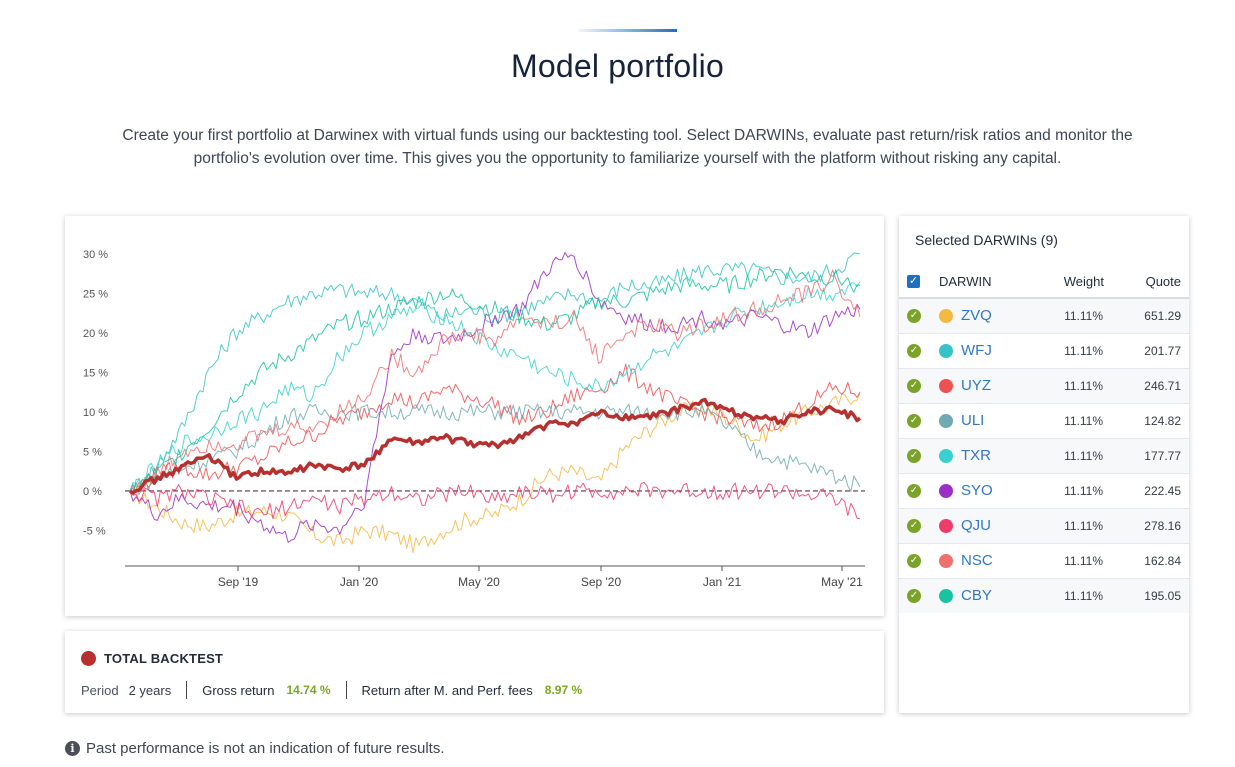 The image size is (1235, 767). Describe the element at coordinates (563, 690) in the screenshot. I see `net-return-value: 8.97 %` at that location.